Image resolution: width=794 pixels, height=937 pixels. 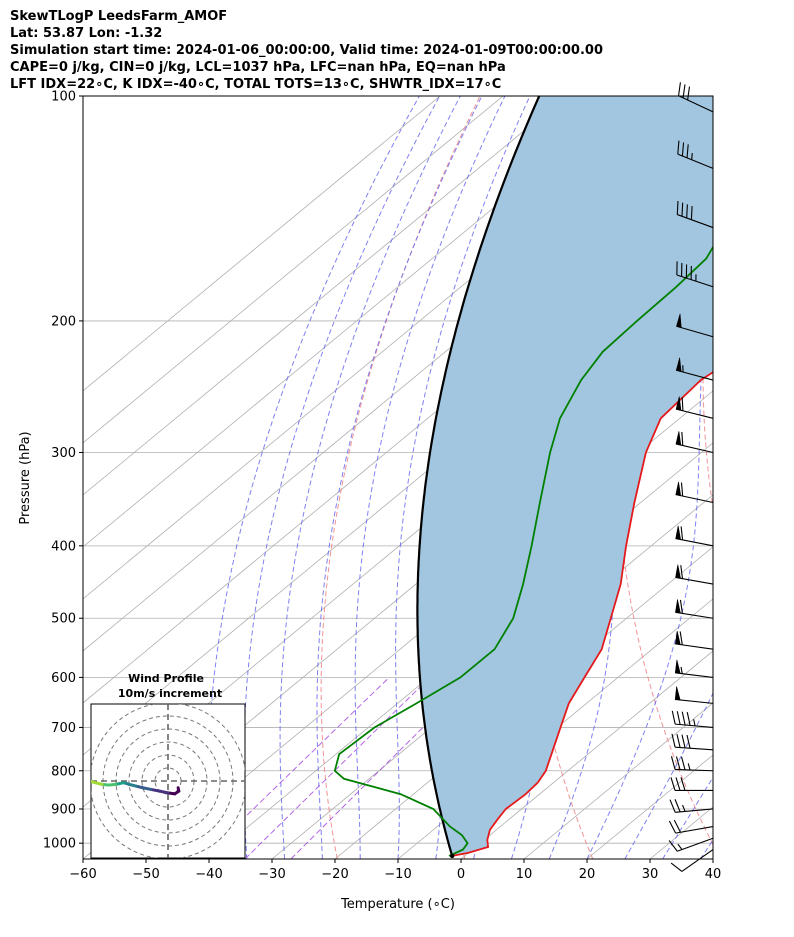 I want to click on y-tick-label: 700, so click(x=63, y=728).